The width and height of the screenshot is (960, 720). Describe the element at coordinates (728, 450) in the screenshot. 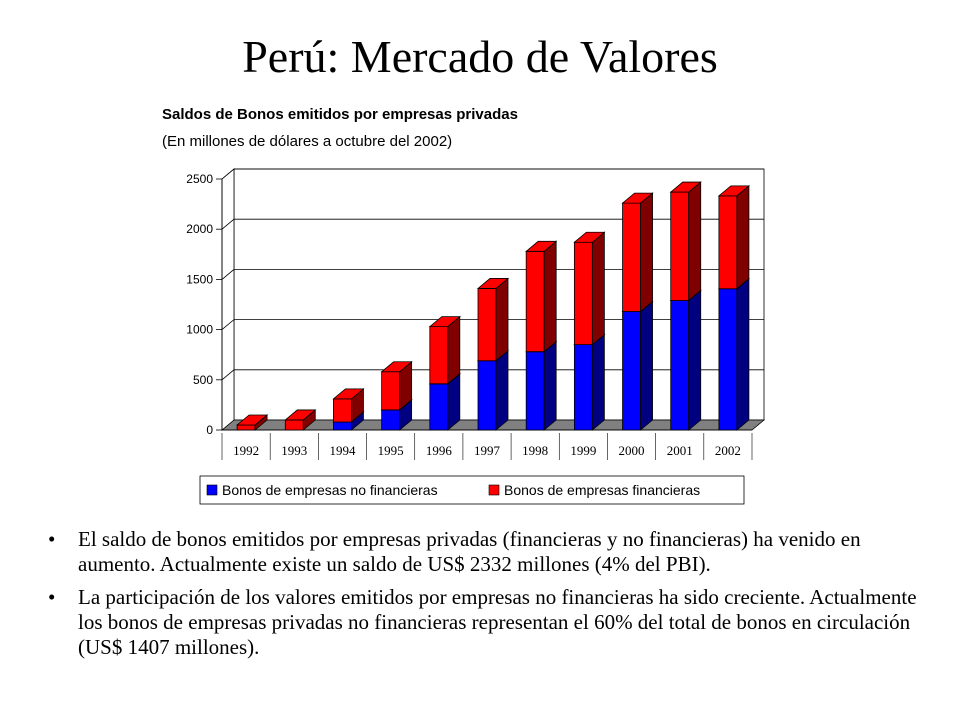

I see `x-tick-label: 2002` at that location.